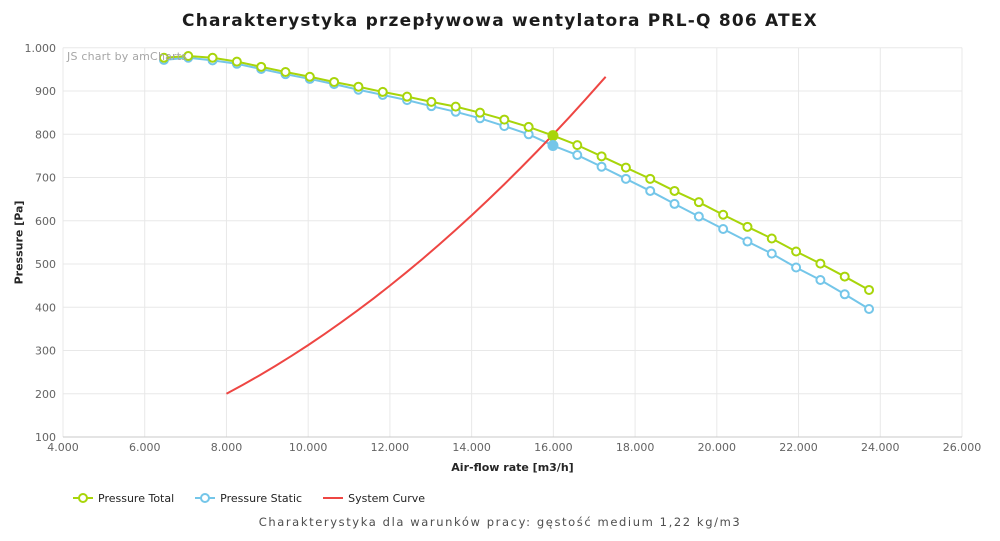 The image size is (1000, 541). Describe the element at coordinates (45, 178) in the screenshot. I see `y-tick-label: 700` at that location.